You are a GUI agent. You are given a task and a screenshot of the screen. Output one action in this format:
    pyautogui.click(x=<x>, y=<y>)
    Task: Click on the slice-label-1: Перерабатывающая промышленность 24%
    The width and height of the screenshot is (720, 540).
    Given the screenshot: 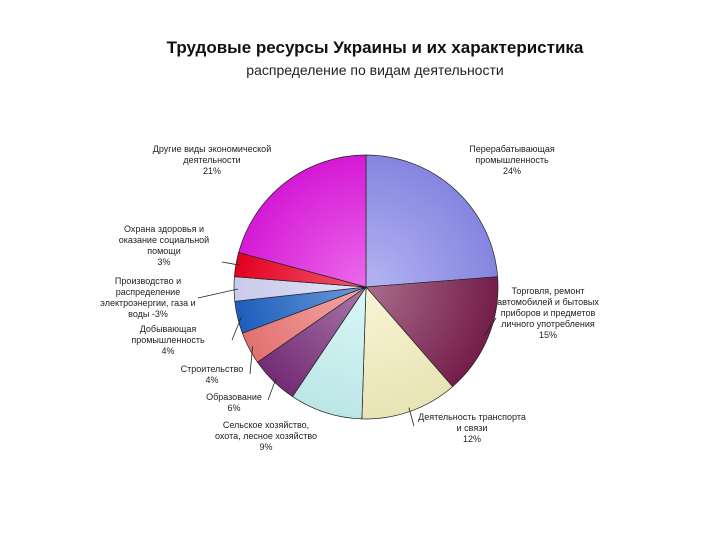 What is the action you would take?
    pyautogui.click(x=512, y=160)
    